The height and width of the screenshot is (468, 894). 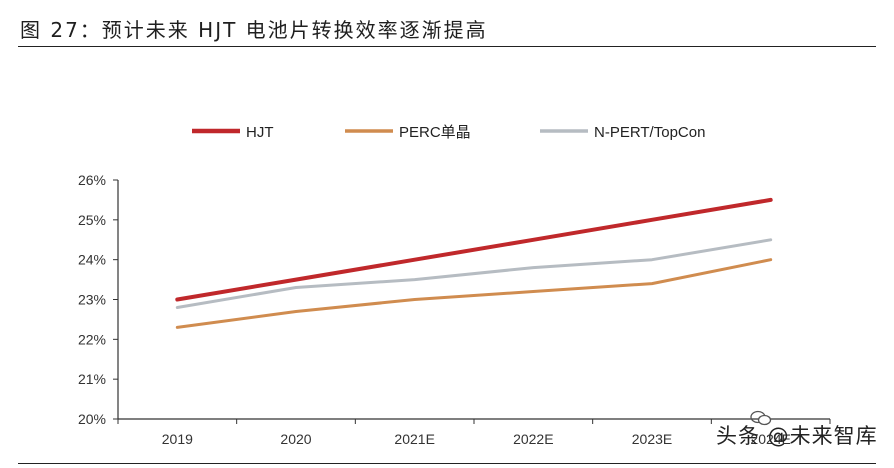 What do you see at coordinates (797, 436) in the screenshot?
I see `watermark: 头条 @未来智库` at bounding box center [797, 436].